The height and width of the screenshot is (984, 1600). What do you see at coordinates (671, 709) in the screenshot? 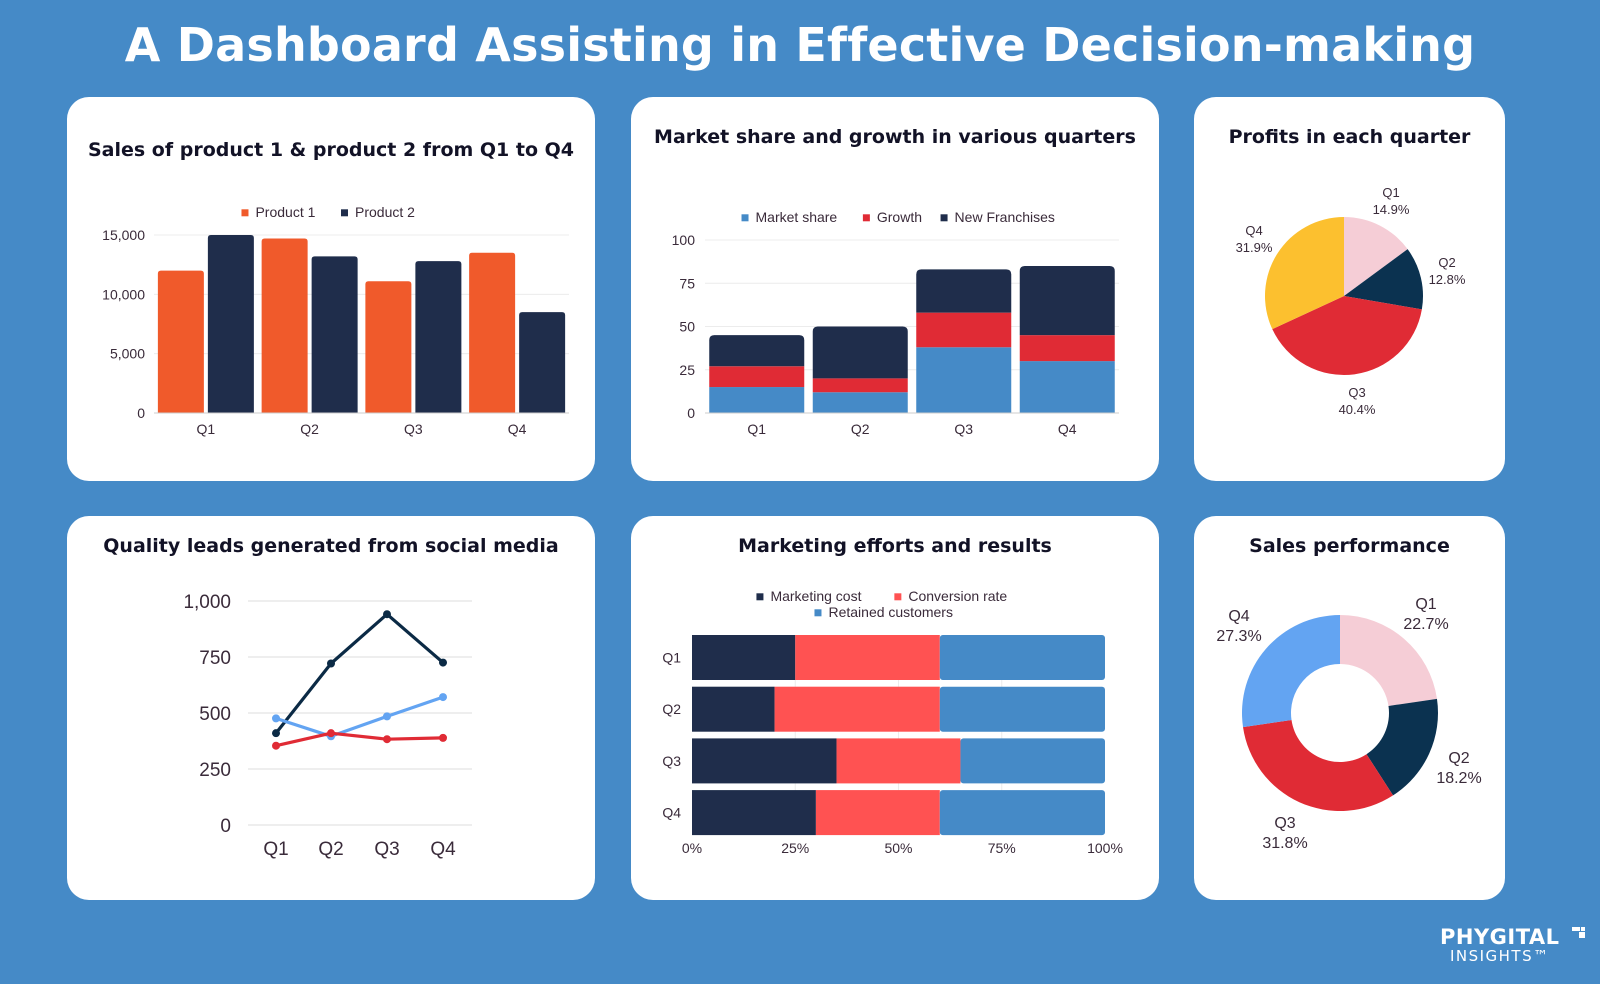
I see `y-tick-label: Q2` at bounding box center [671, 709].